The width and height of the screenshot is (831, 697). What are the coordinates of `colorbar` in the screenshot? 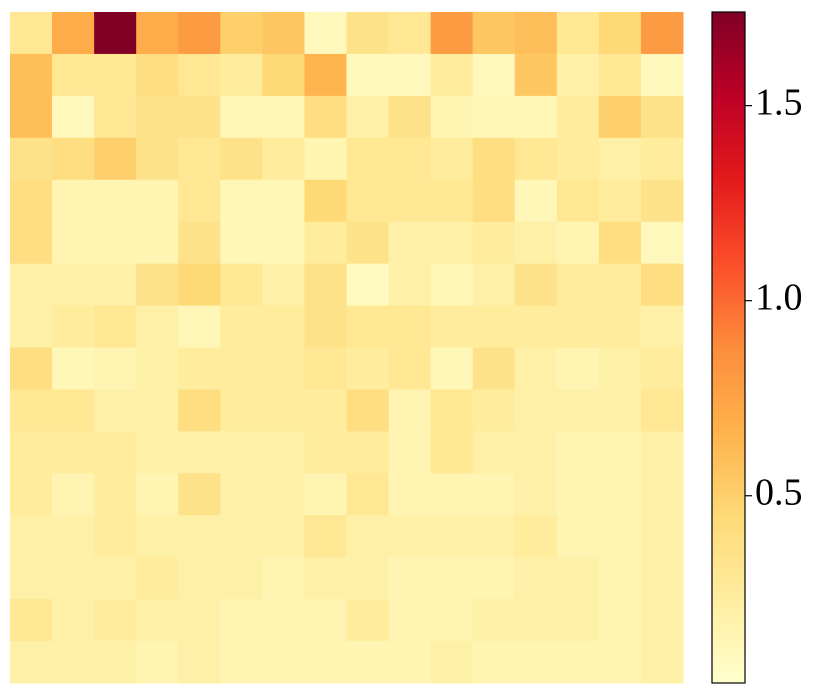 It's located at (728, 347).